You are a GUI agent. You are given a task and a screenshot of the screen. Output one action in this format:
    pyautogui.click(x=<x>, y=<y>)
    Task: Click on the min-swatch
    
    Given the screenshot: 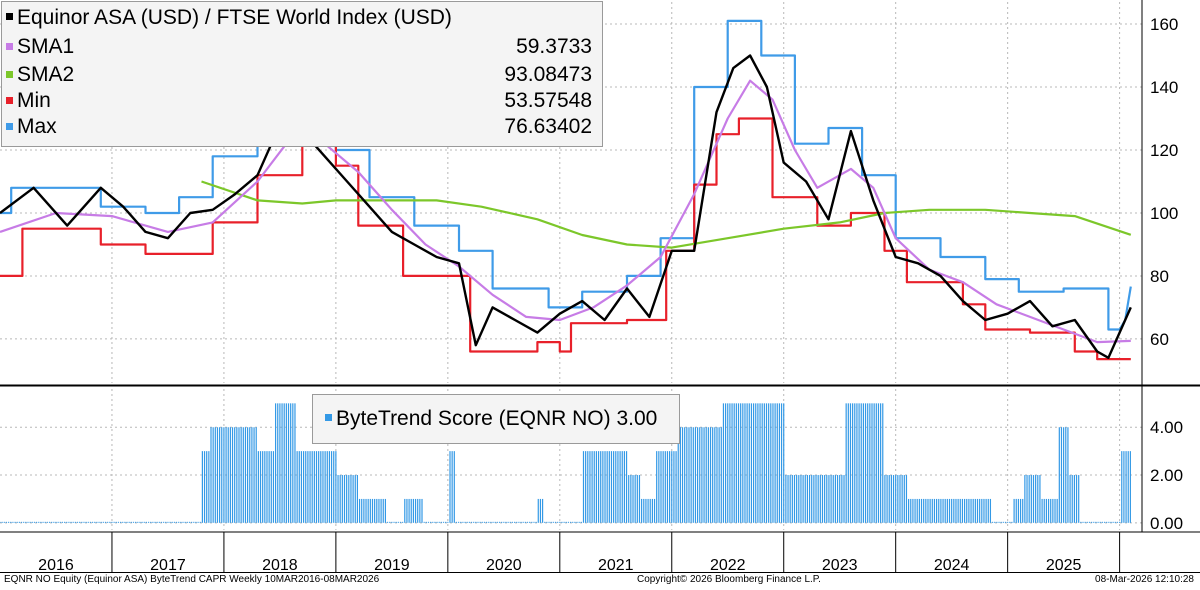 What is the action you would take?
    pyautogui.click(x=9, y=100)
    